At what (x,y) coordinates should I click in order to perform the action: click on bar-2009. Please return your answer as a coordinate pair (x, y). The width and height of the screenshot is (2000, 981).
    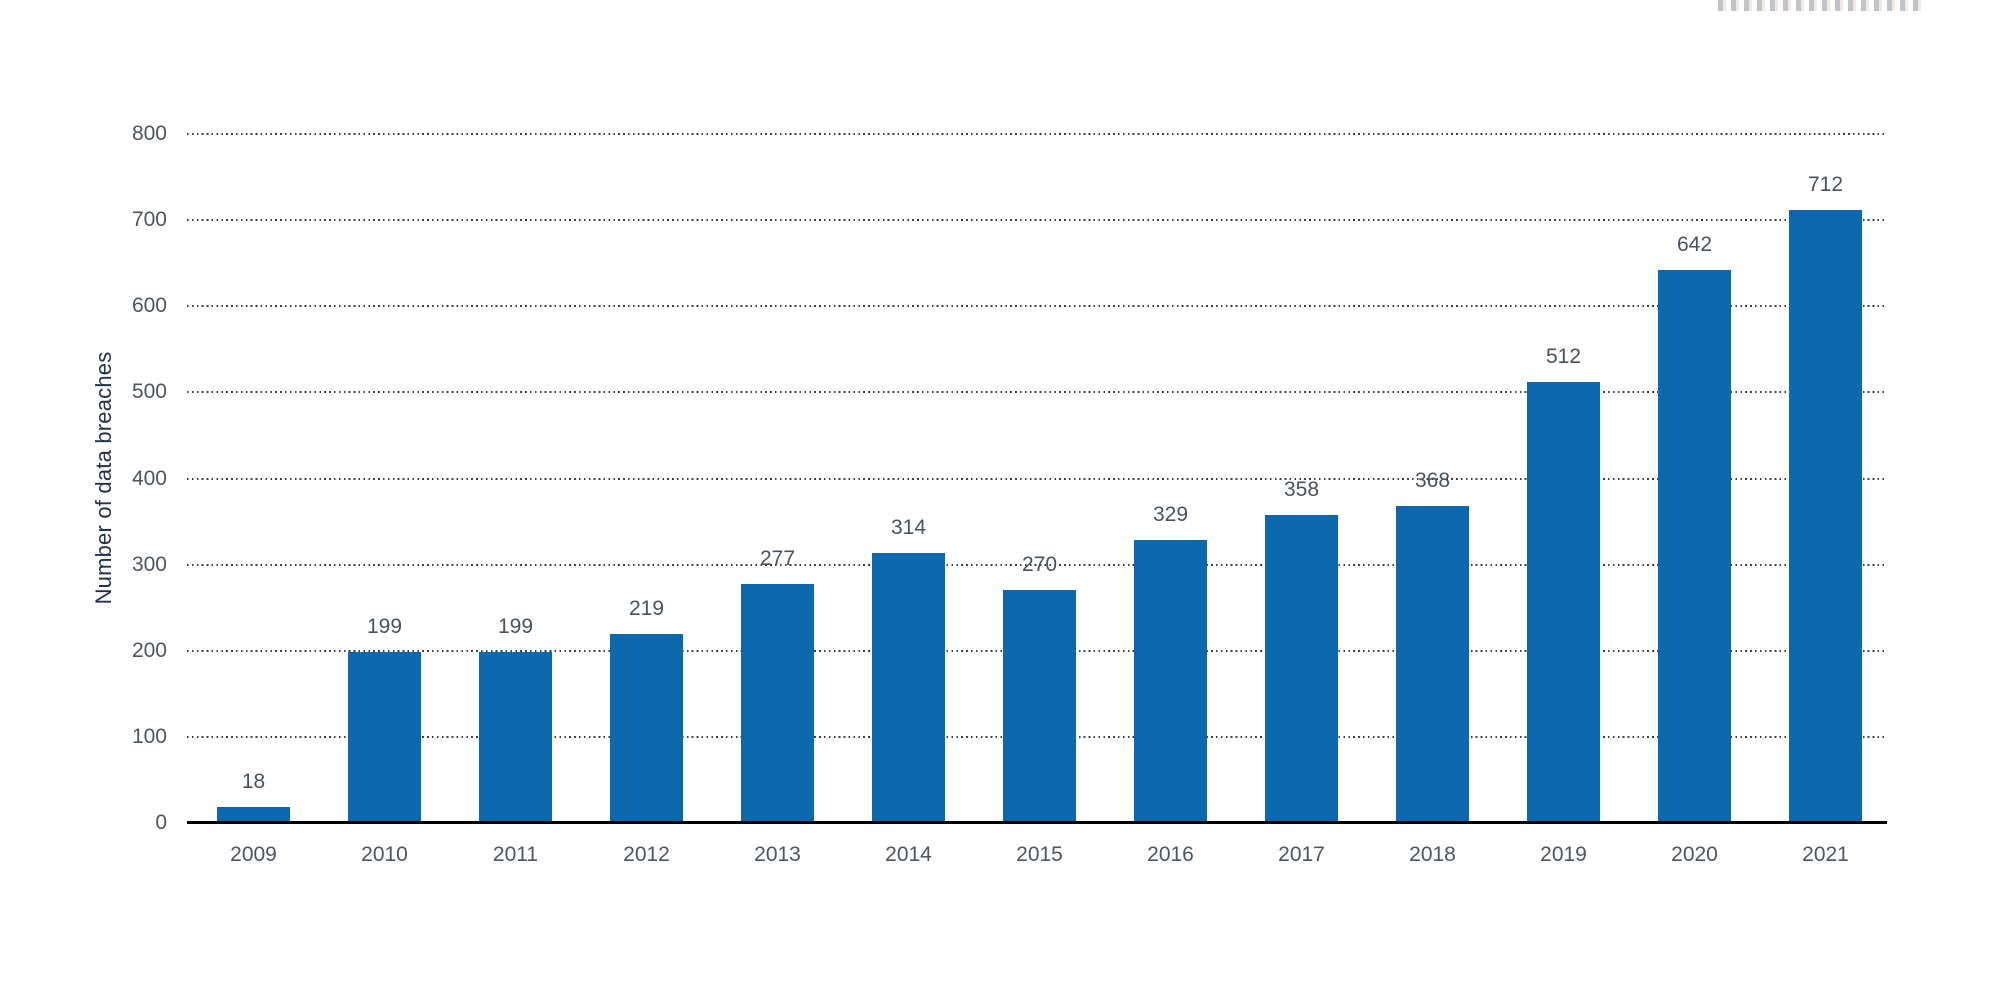
    Looking at the image, I should click on (253, 815).